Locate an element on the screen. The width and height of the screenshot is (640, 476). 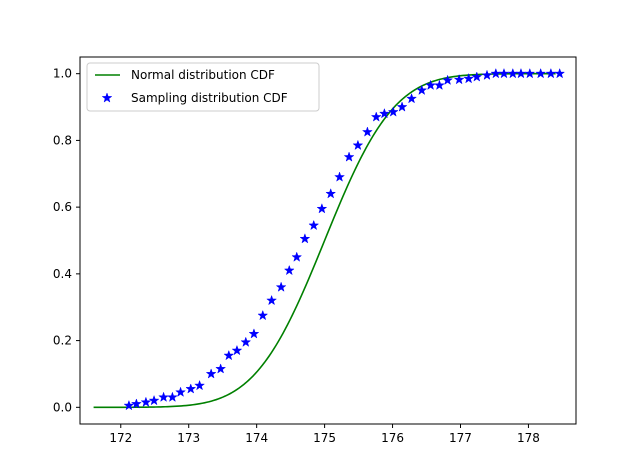
y-tick-label: 0.0 is located at coordinates (62, 407).